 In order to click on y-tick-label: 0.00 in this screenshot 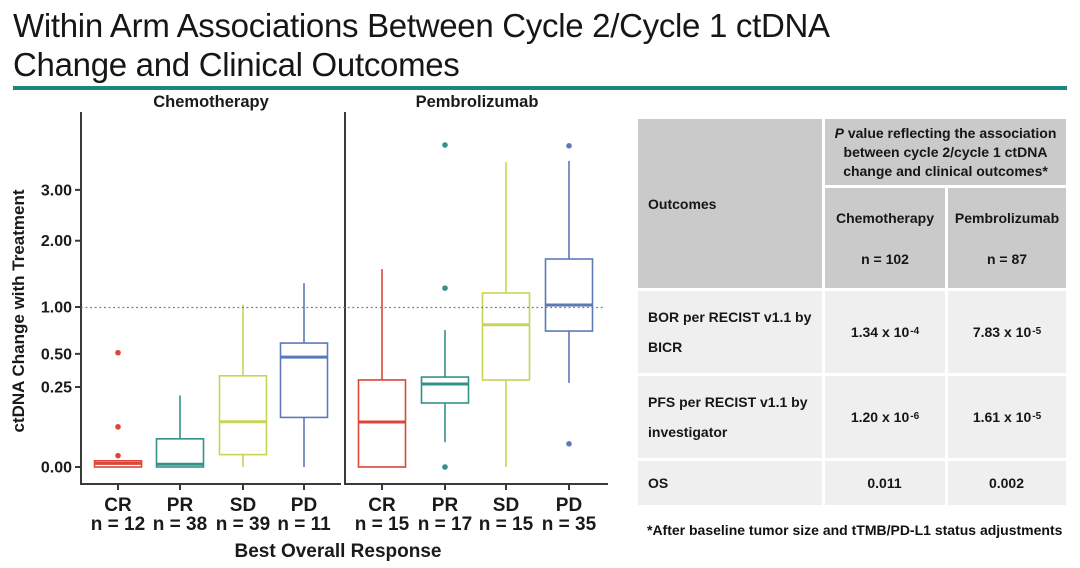, I will do `click(56, 468)`.